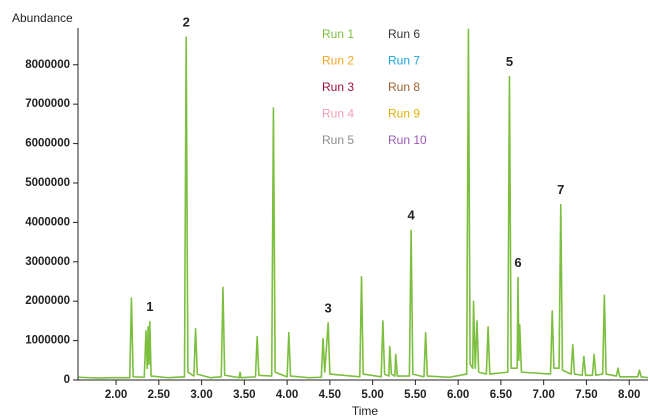 The width and height of the screenshot is (650, 419). I want to click on legend-entry: Run 10, so click(407, 140).